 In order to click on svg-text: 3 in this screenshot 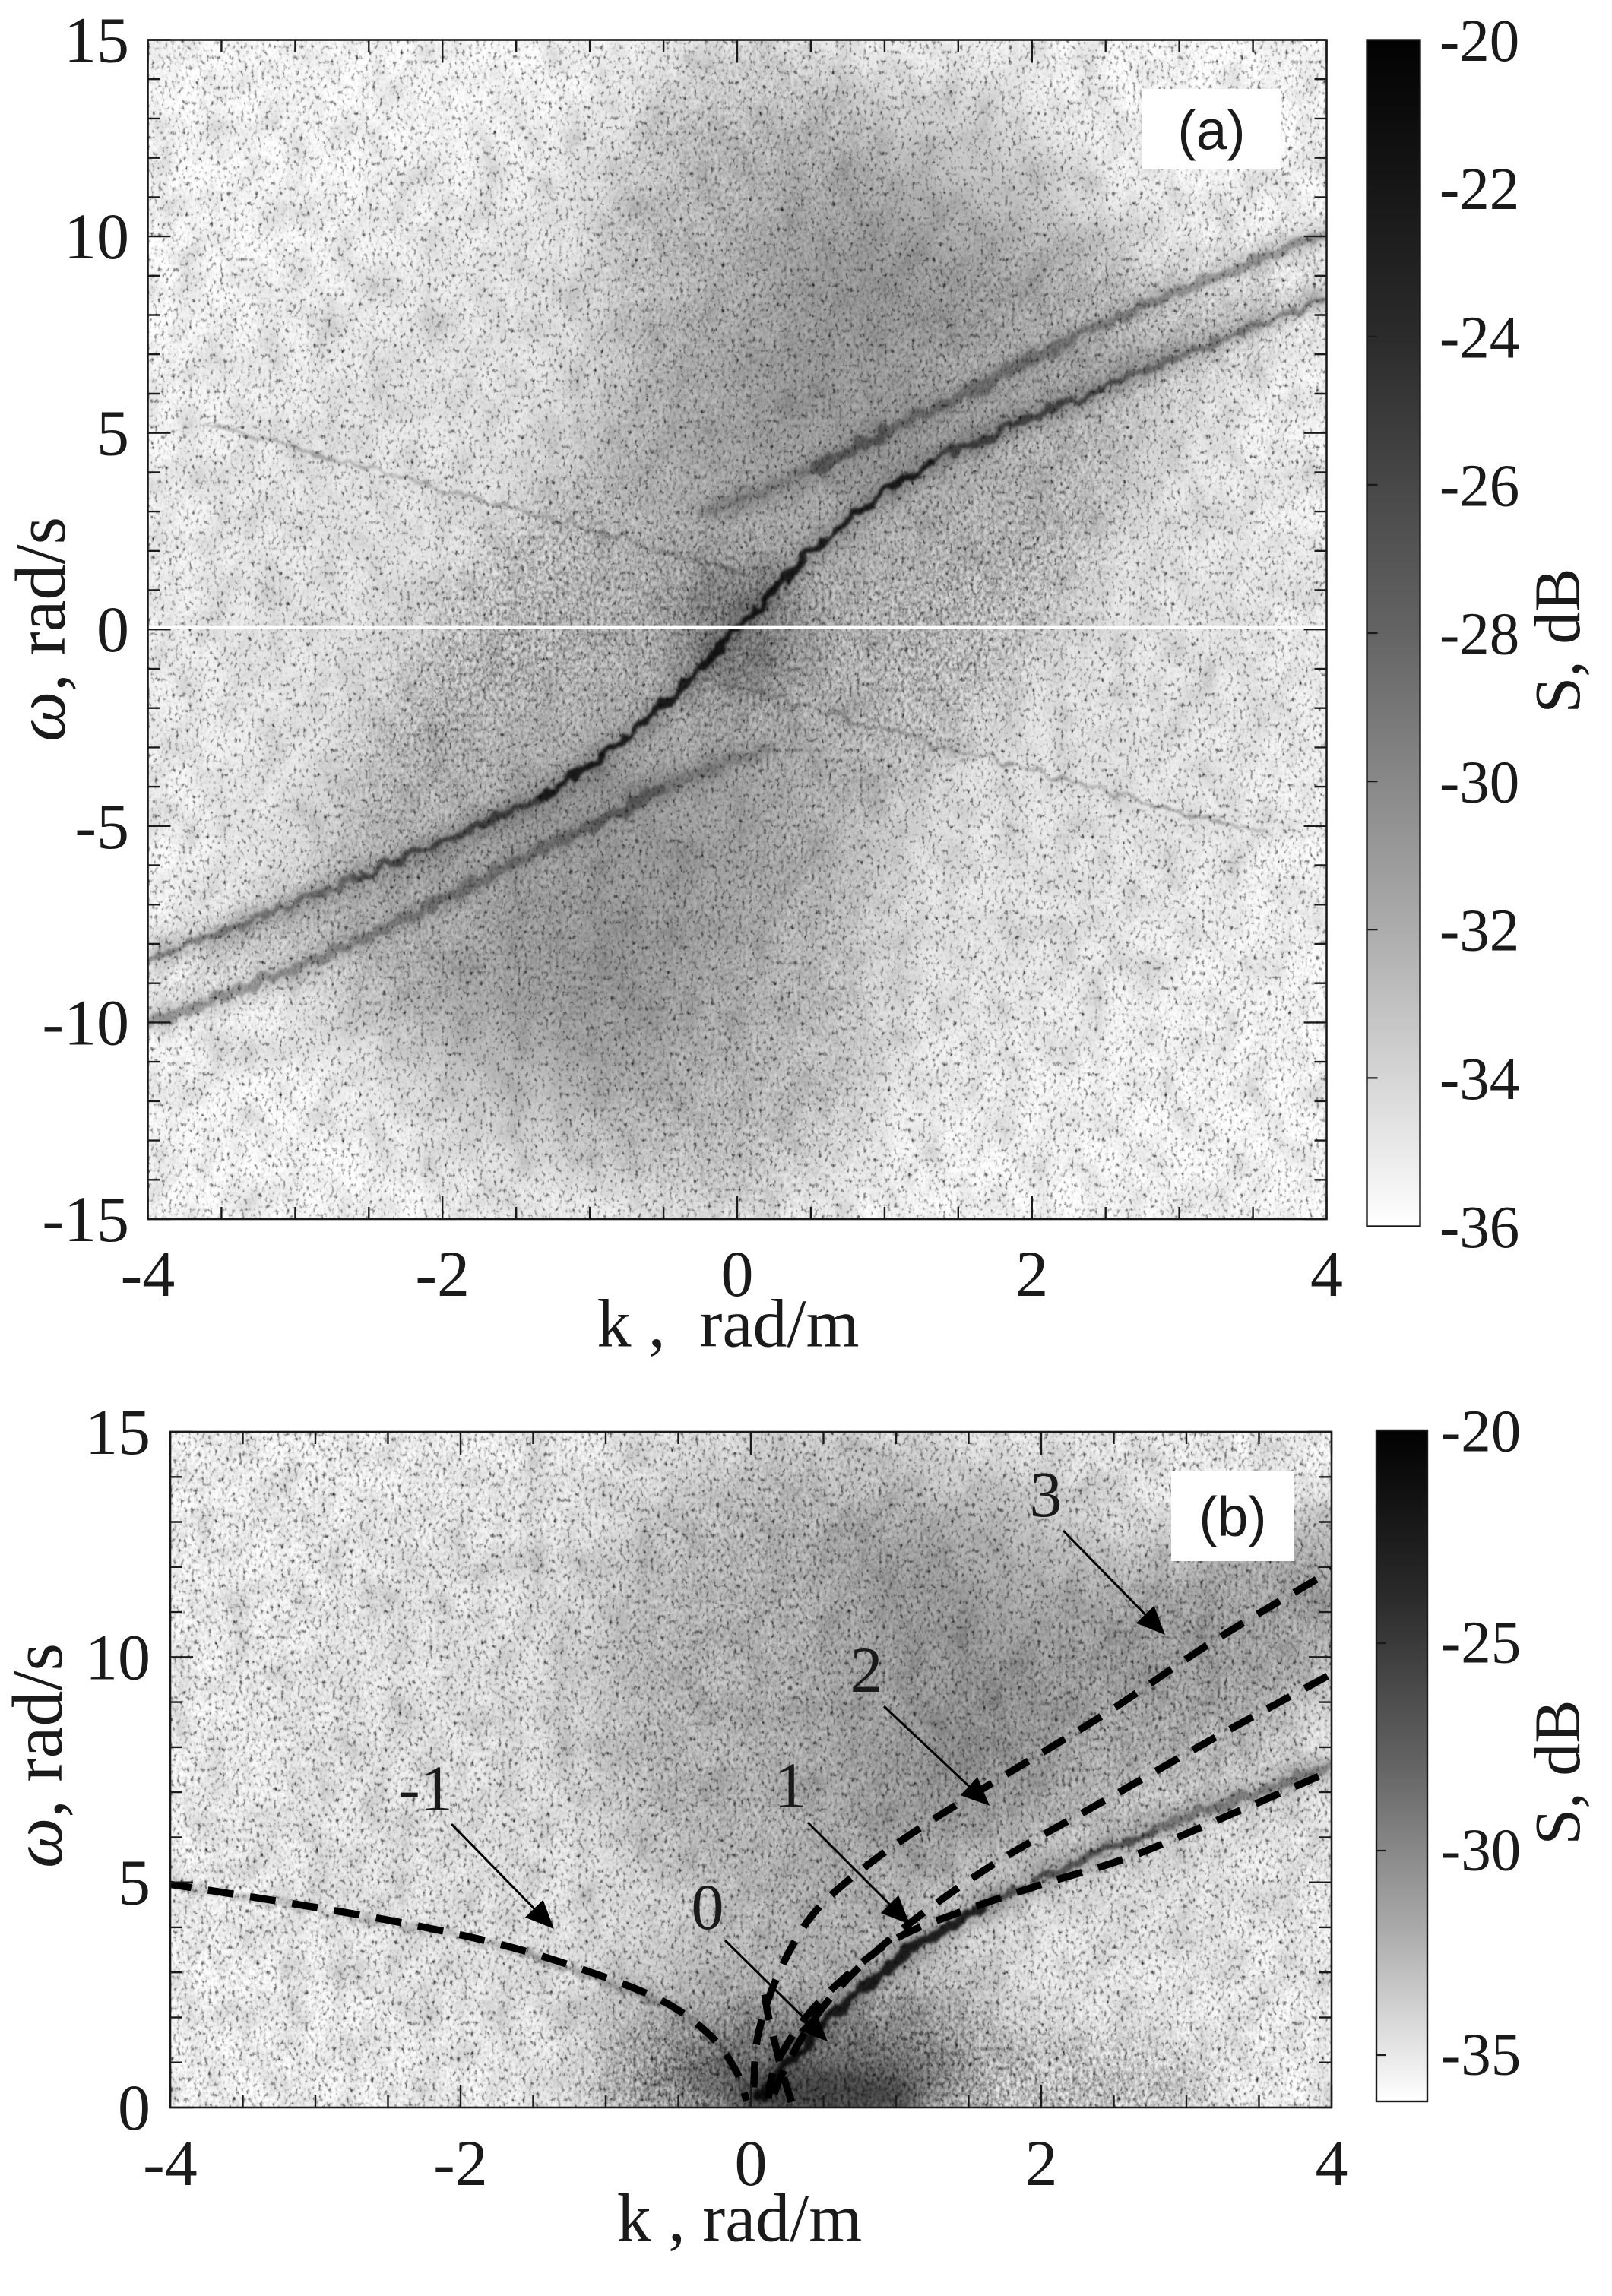, I will do `click(1046, 1494)`.